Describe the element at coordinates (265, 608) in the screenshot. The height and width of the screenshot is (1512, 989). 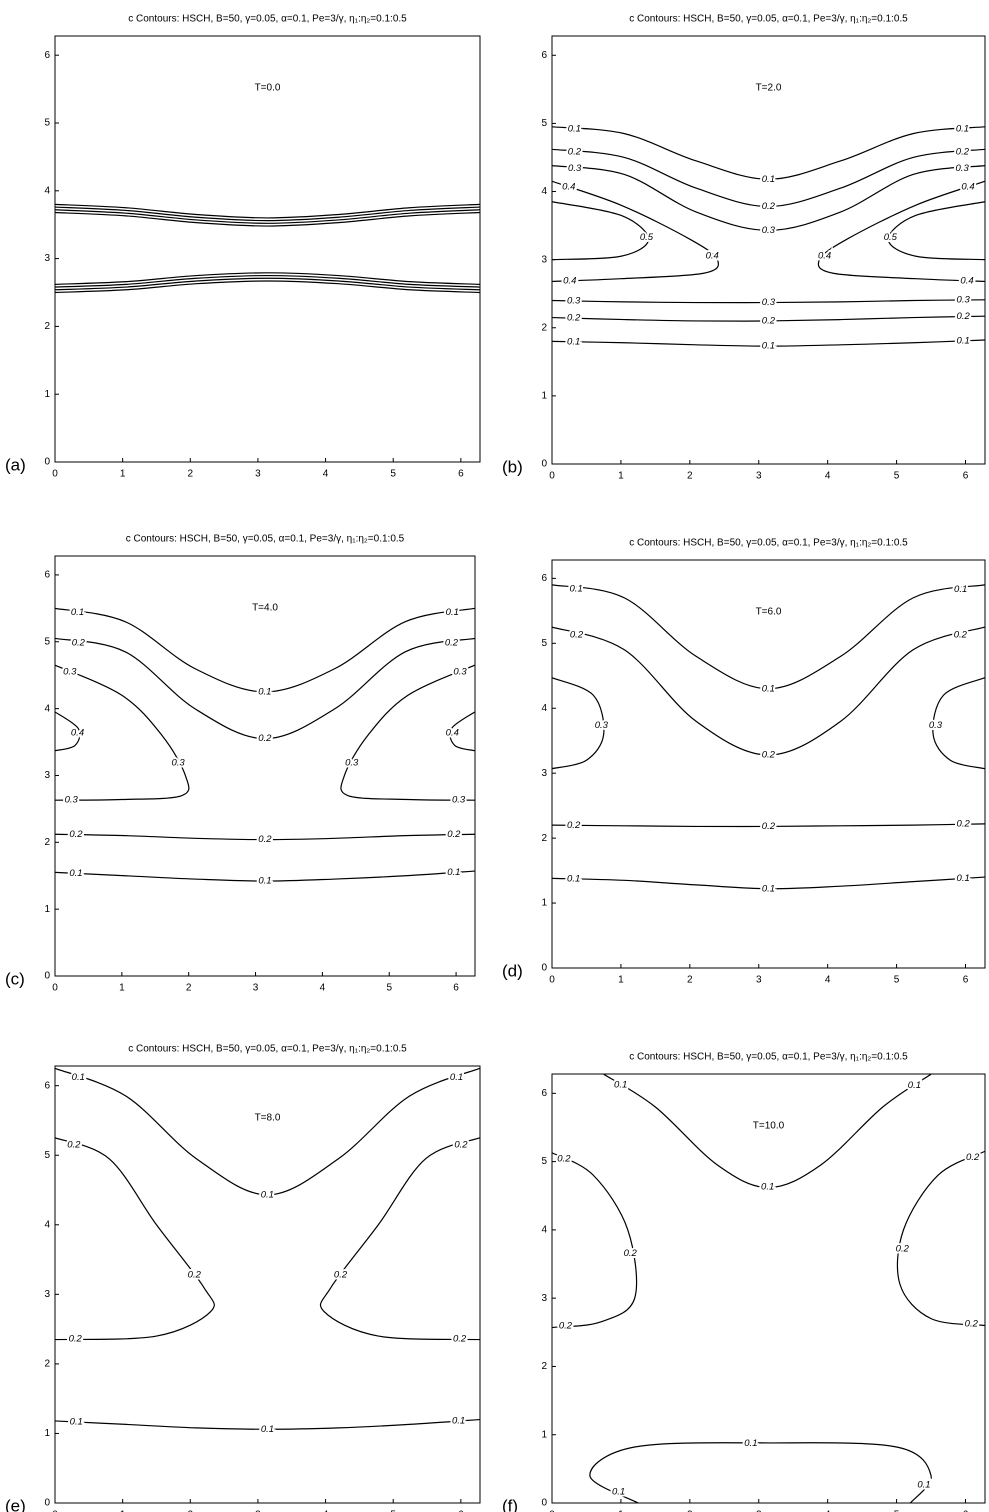
I see `annotation: T=4.0` at that location.